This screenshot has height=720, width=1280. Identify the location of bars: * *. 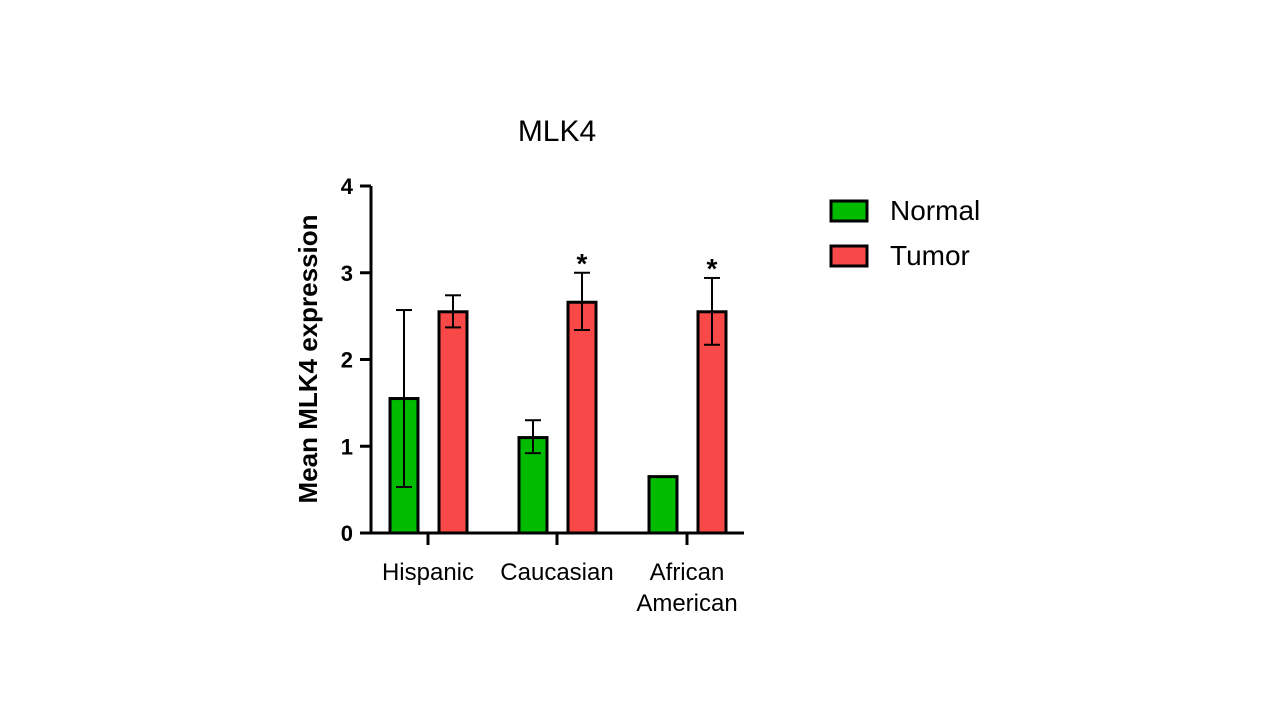
(558, 391).